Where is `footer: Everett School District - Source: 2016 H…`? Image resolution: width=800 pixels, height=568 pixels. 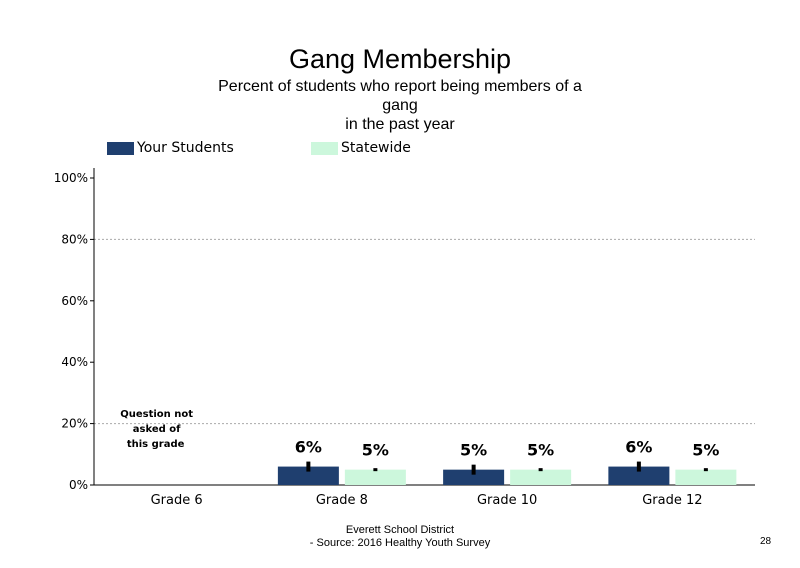 footer: Everett School District - Source: 2016 H… is located at coordinates (400, 537).